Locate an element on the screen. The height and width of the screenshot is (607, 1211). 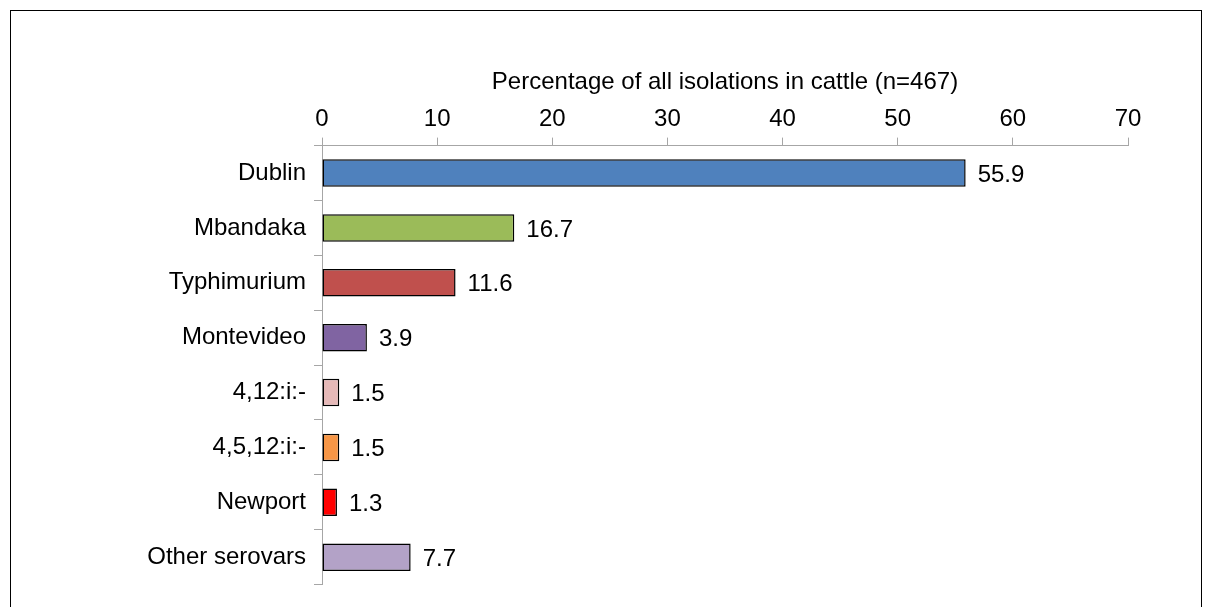
y-tick-label: Newport is located at coordinates (261, 500).